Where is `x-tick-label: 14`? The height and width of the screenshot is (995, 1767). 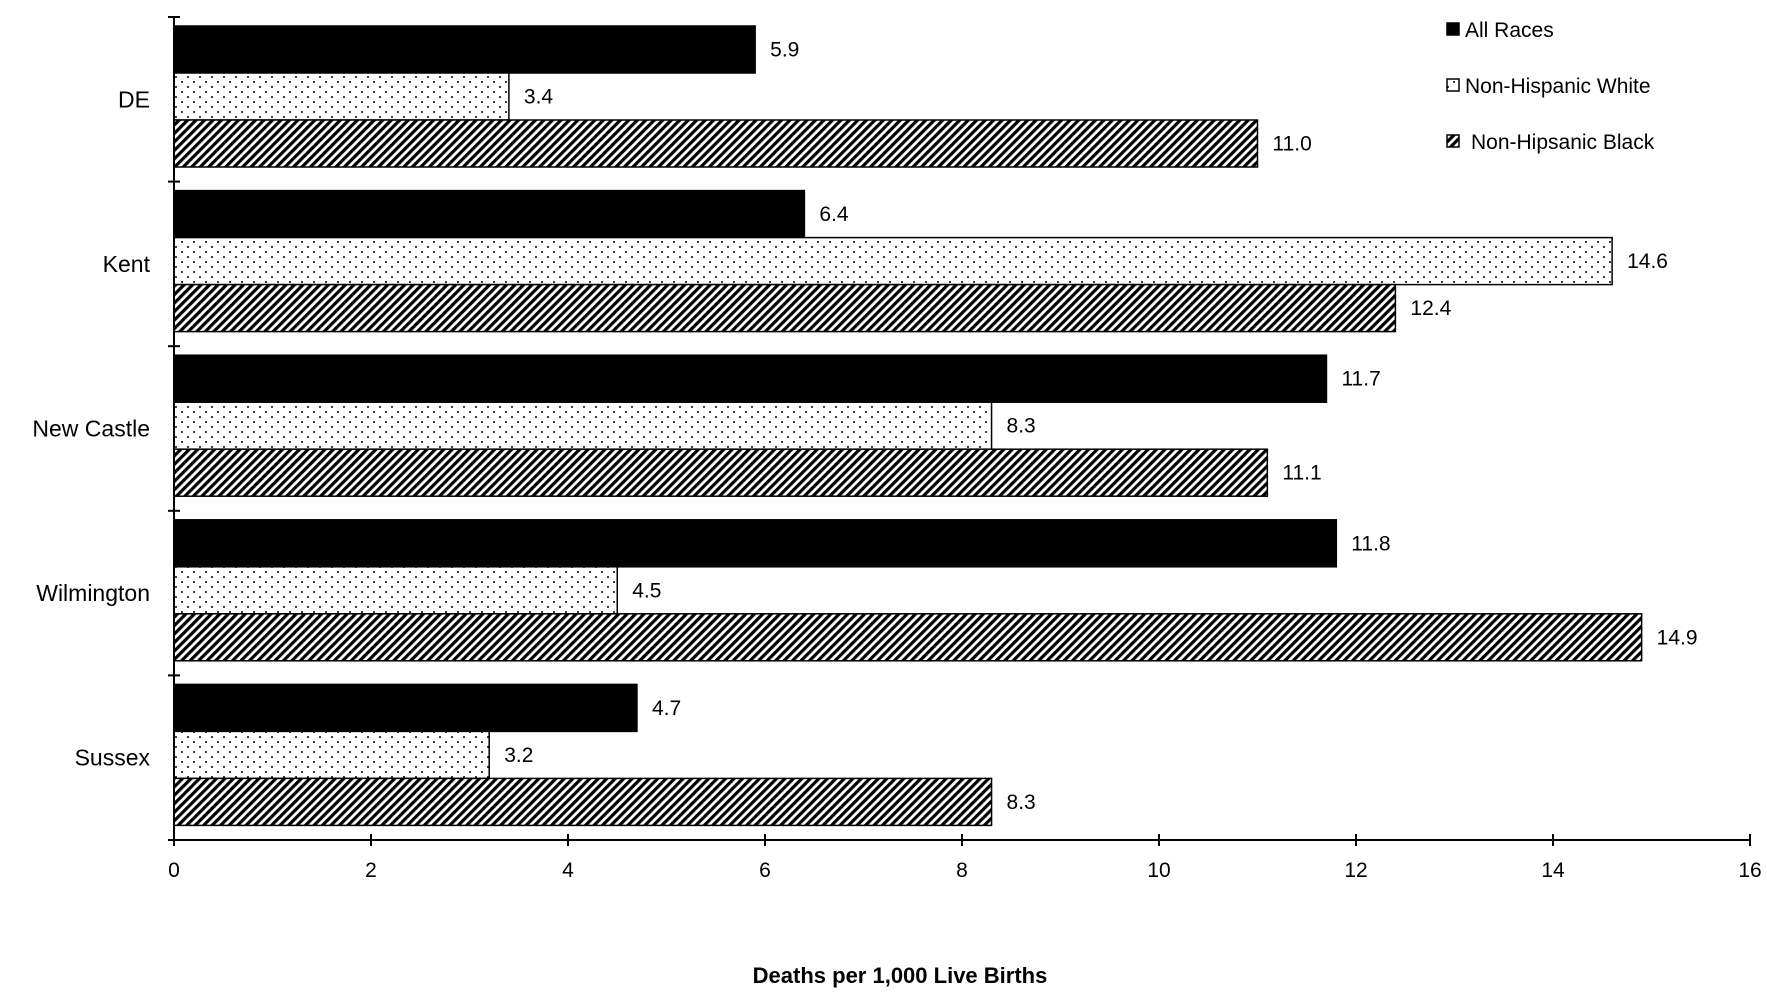
x-tick-label: 14 is located at coordinates (1553, 870).